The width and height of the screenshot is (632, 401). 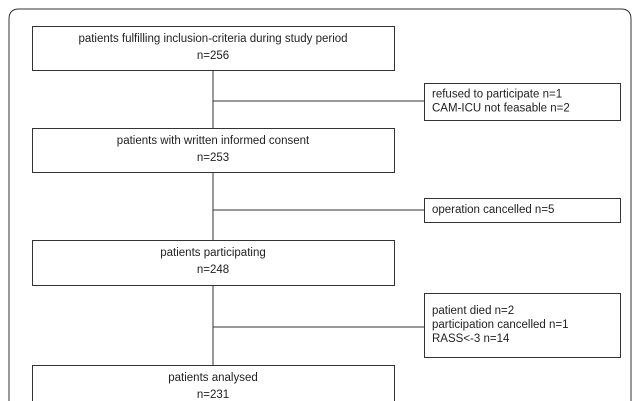 I want to click on box-text: patients participating, so click(x=212, y=253).